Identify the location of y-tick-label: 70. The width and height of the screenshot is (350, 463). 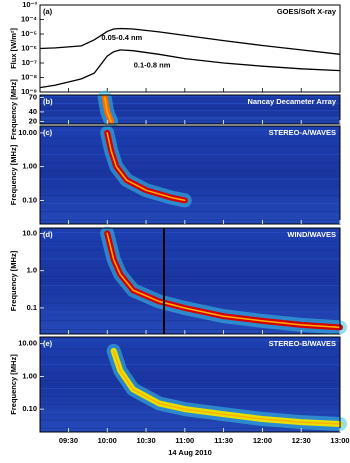
(33, 96).